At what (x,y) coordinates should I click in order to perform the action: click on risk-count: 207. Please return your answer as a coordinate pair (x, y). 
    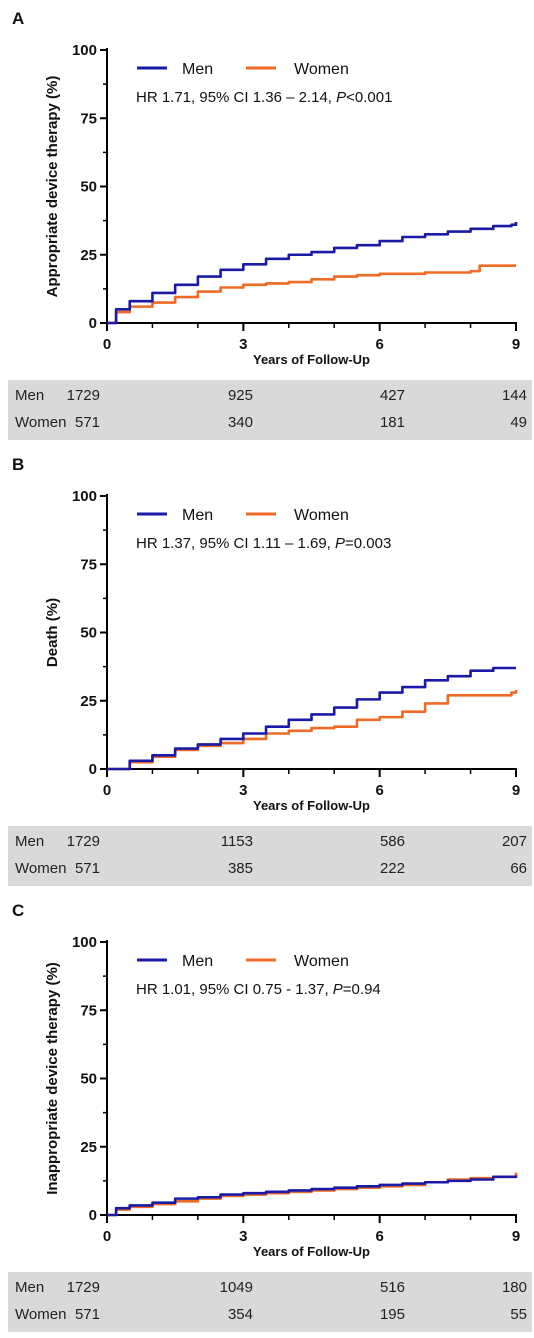
    Looking at the image, I should click on (514, 841).